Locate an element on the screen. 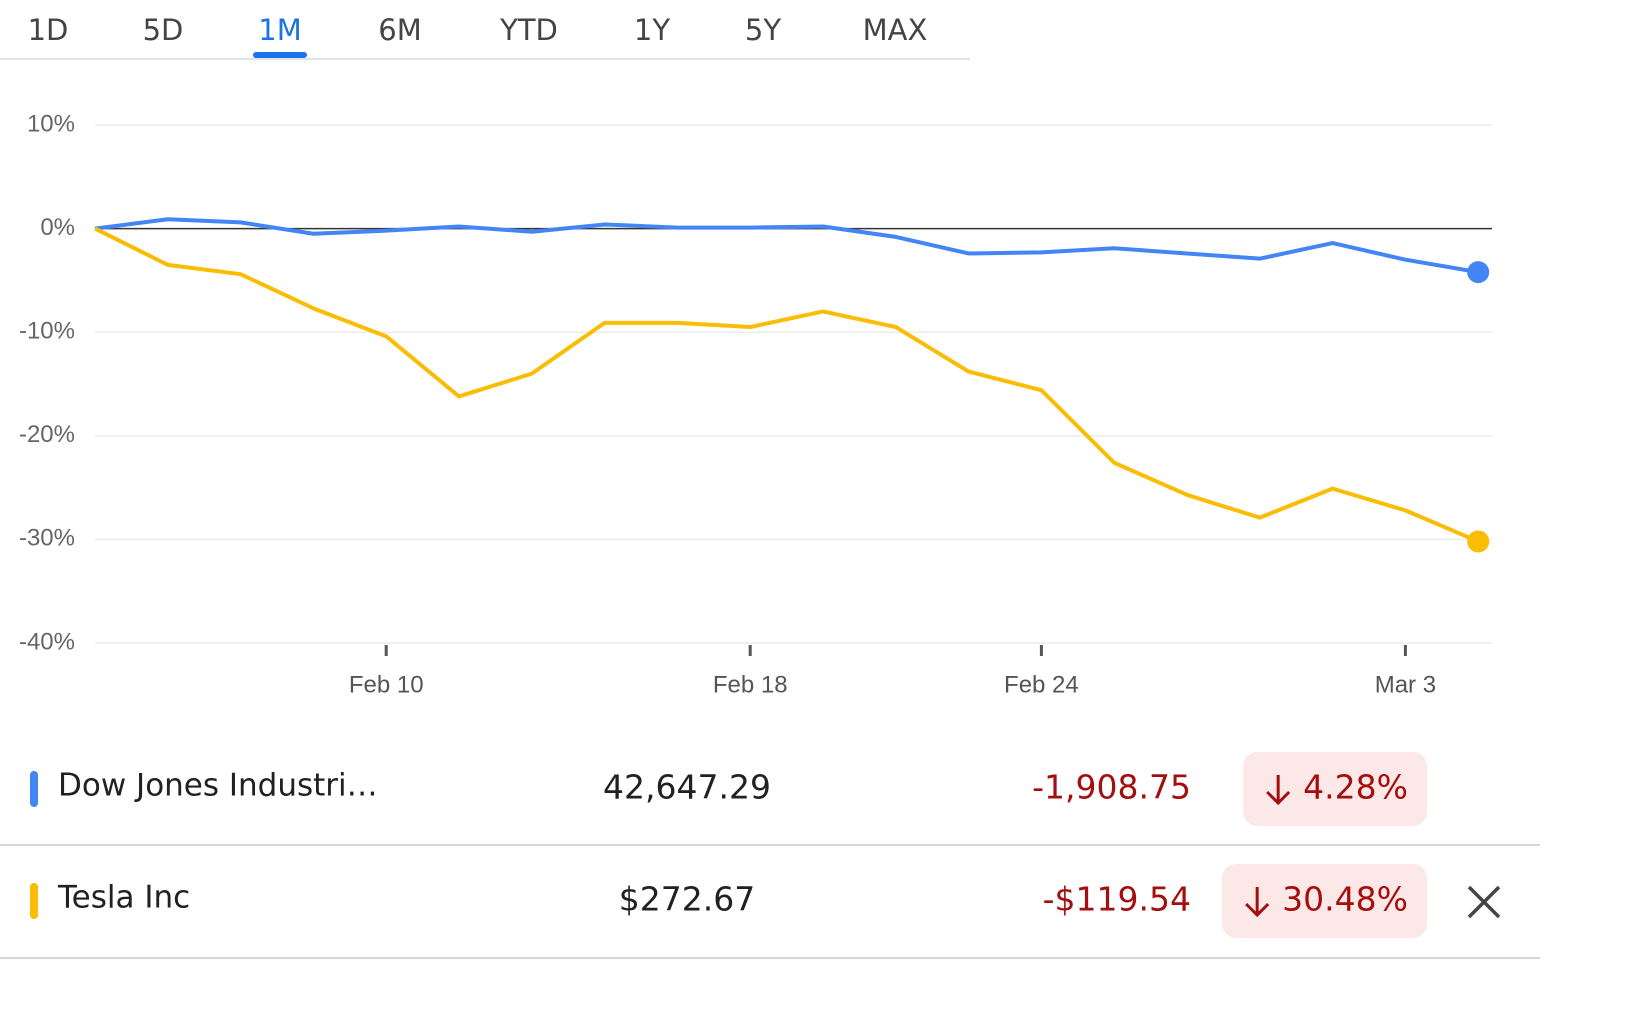 The image size is (1626, 1010). y-tick-label: -30% is located at coordinates (47, 538).